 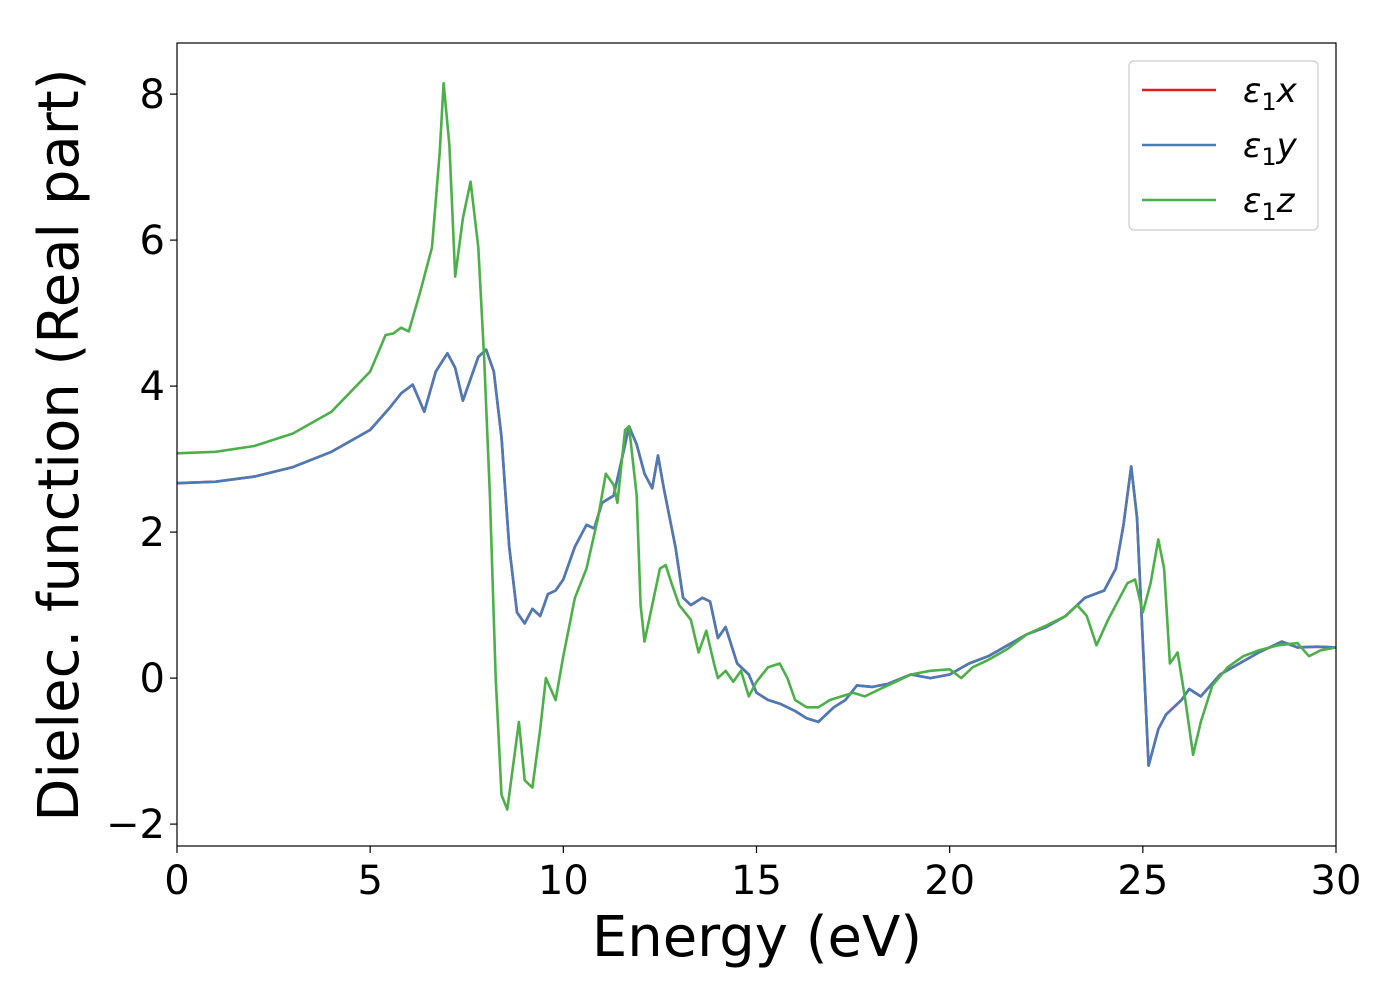 I want to click on legend-label: ε1y, so click(x=1270, y=148).